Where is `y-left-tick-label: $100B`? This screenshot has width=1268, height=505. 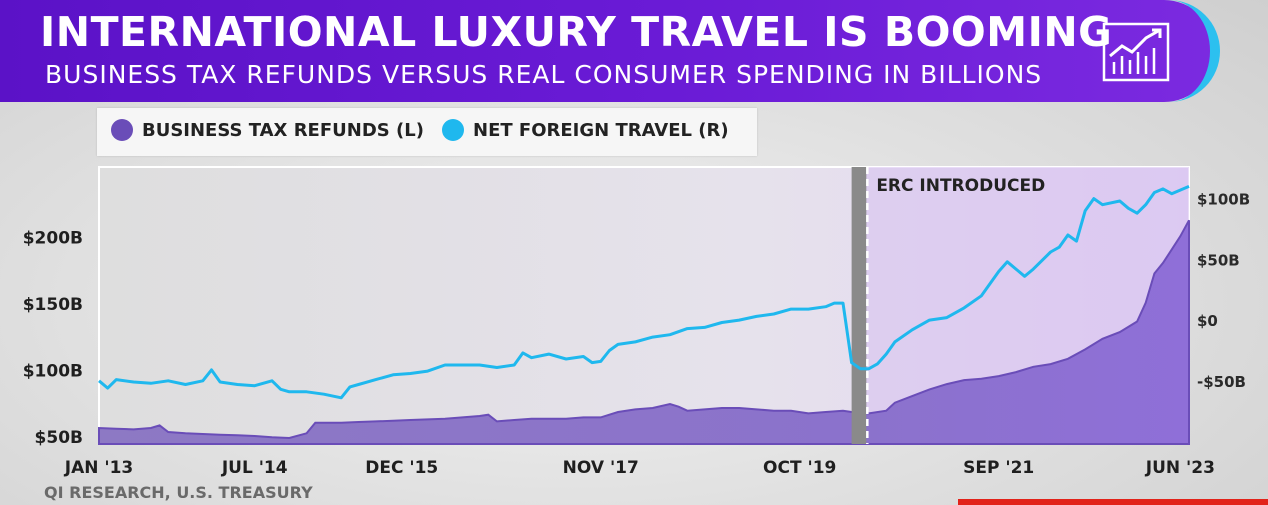 y-left-tick-label: $100B is located at coordinates (53, 371).